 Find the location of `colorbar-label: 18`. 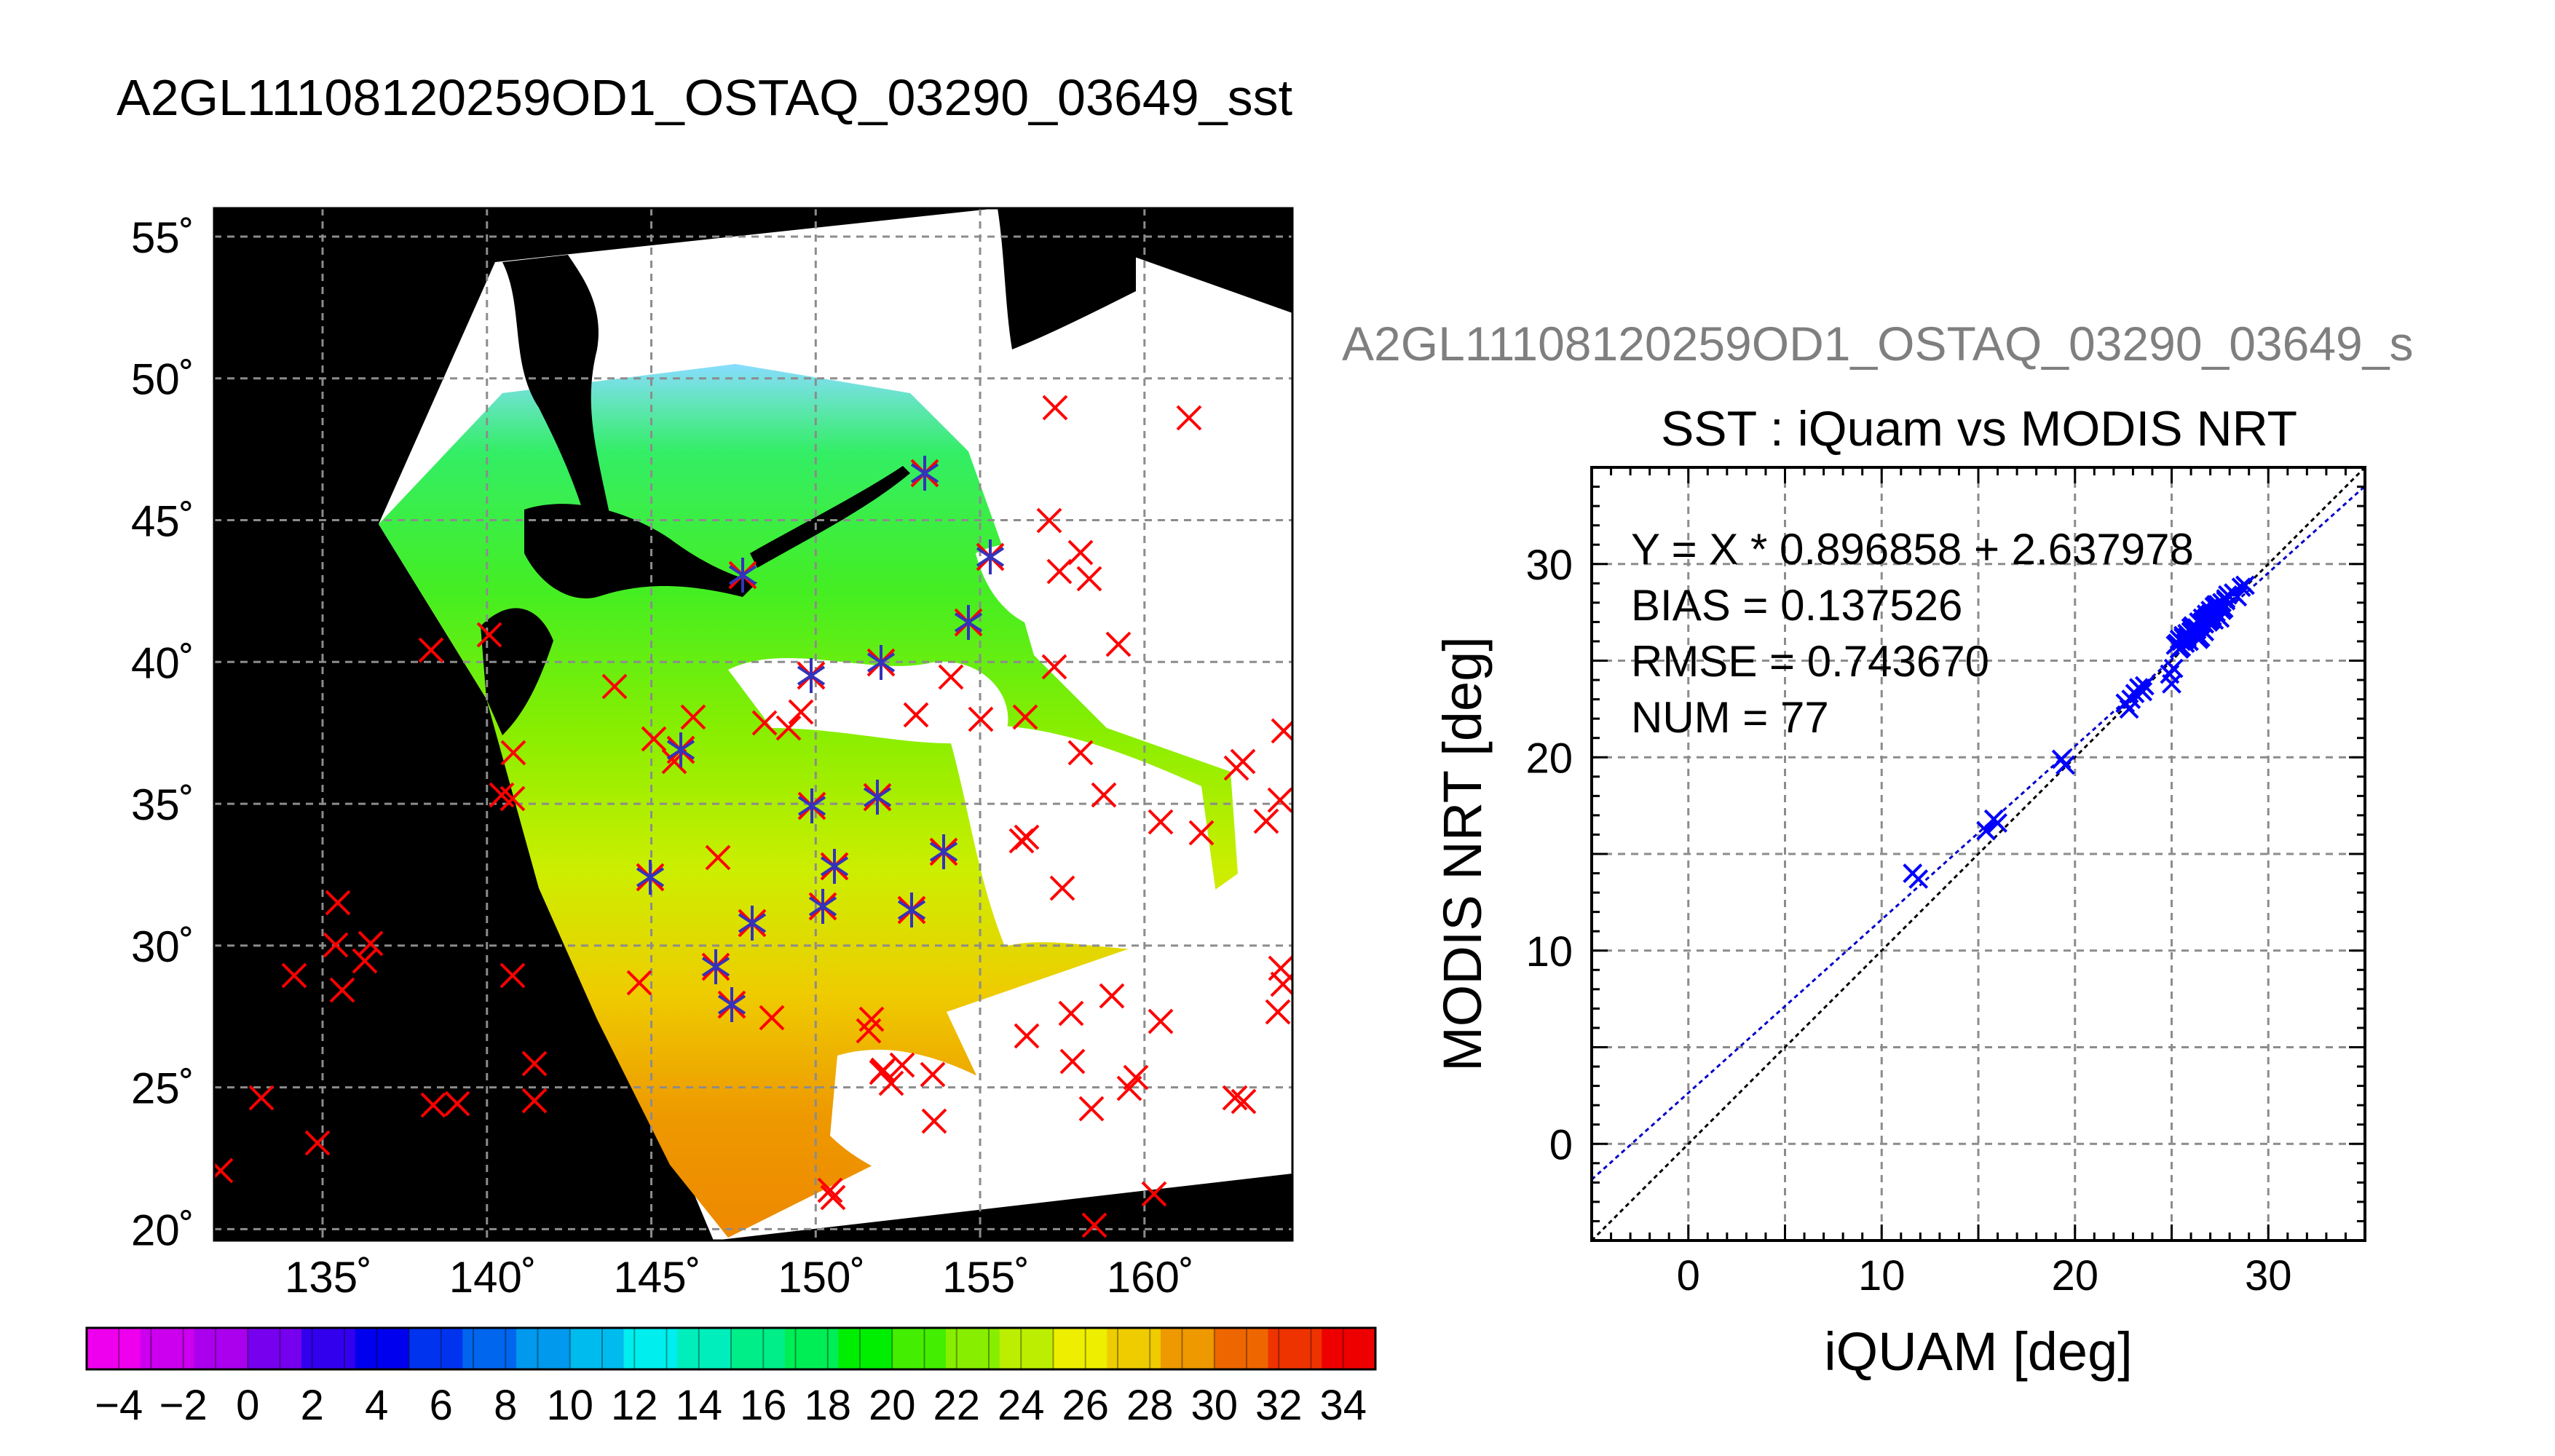

colorbar-label: 18 is located at coordinates (827, 1405).